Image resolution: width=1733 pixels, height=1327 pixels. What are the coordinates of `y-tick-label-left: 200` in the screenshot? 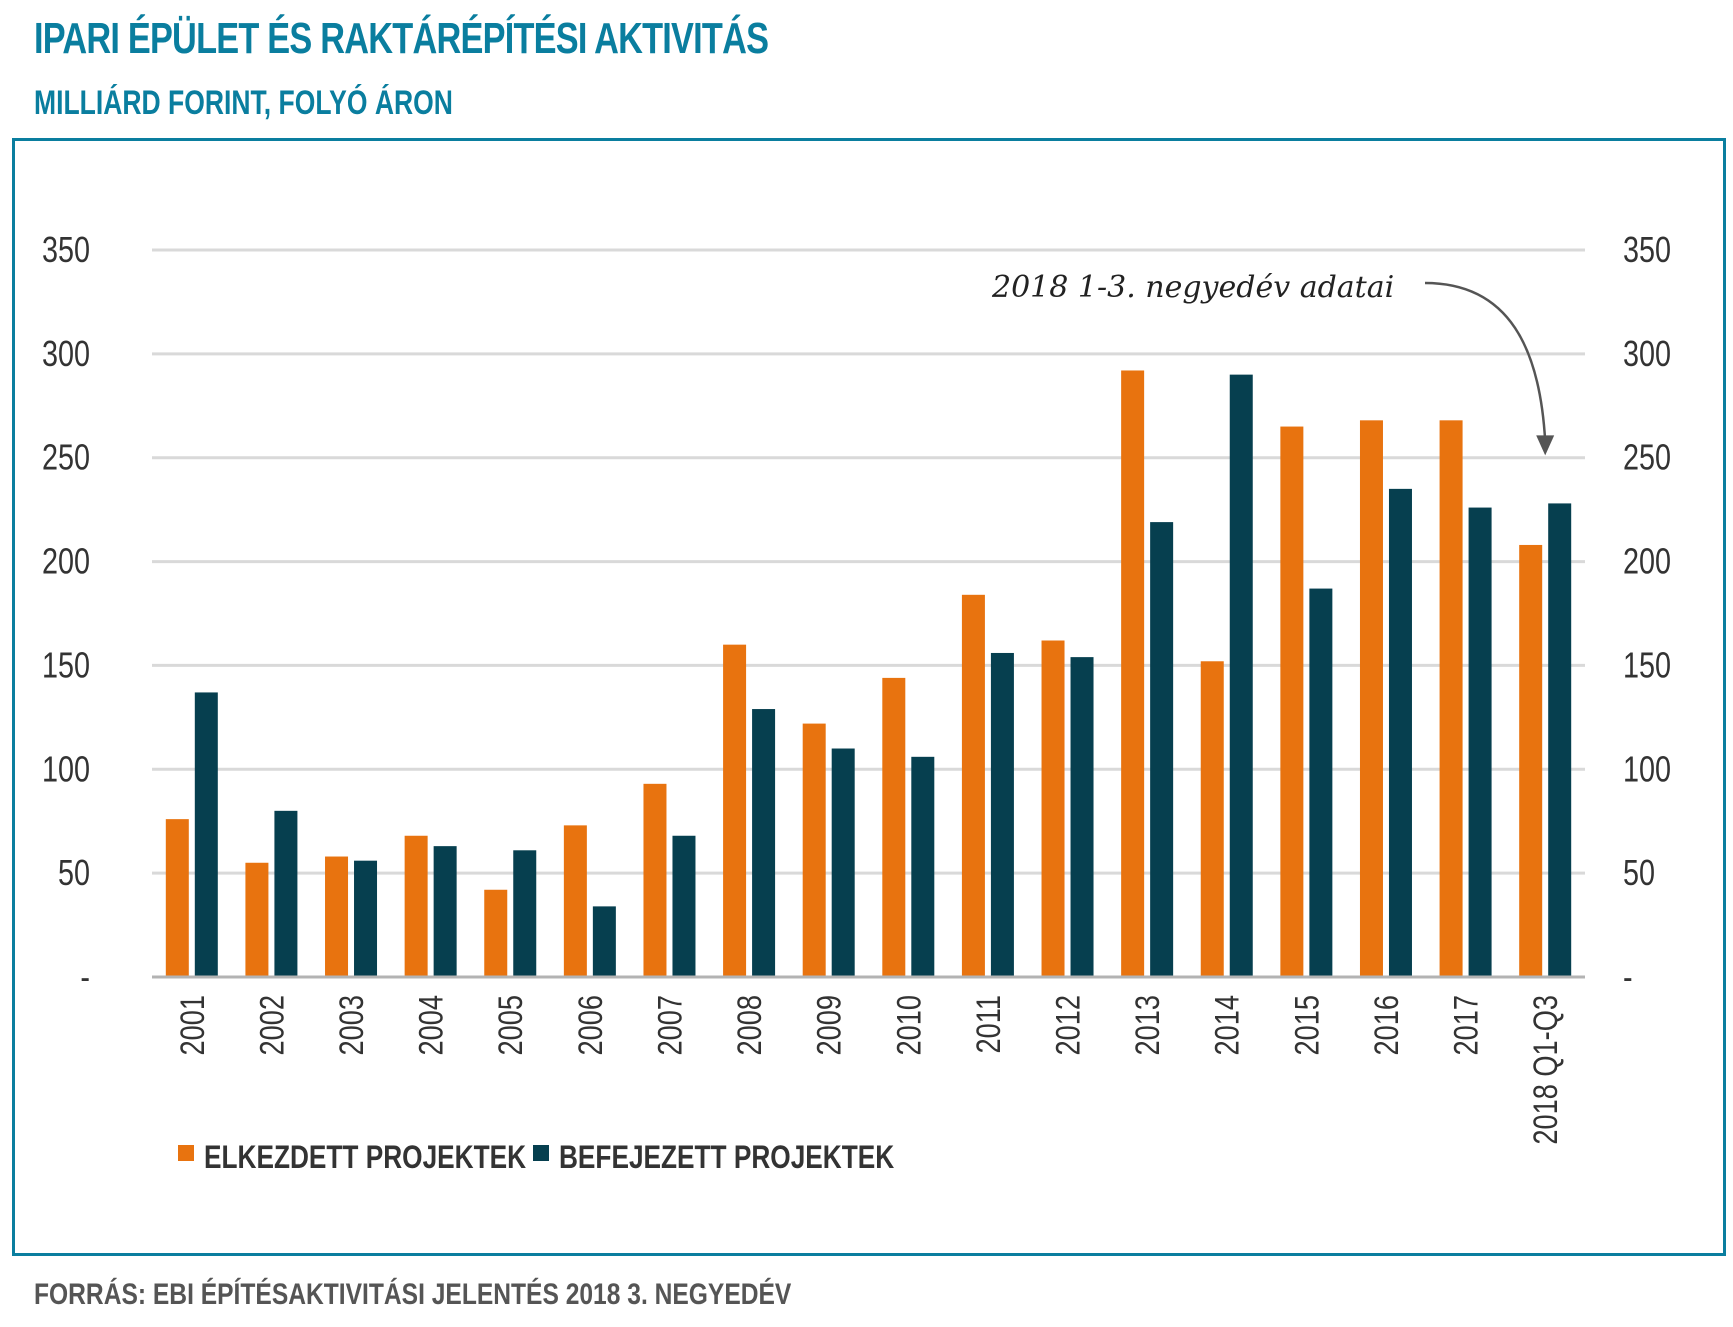 It's located at (66, 560).